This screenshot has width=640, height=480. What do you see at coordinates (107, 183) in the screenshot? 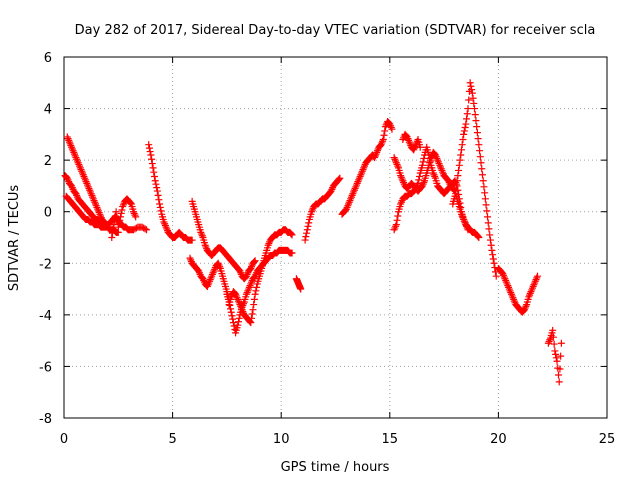
I see `series-arc3` at bounding box center [107, 183].